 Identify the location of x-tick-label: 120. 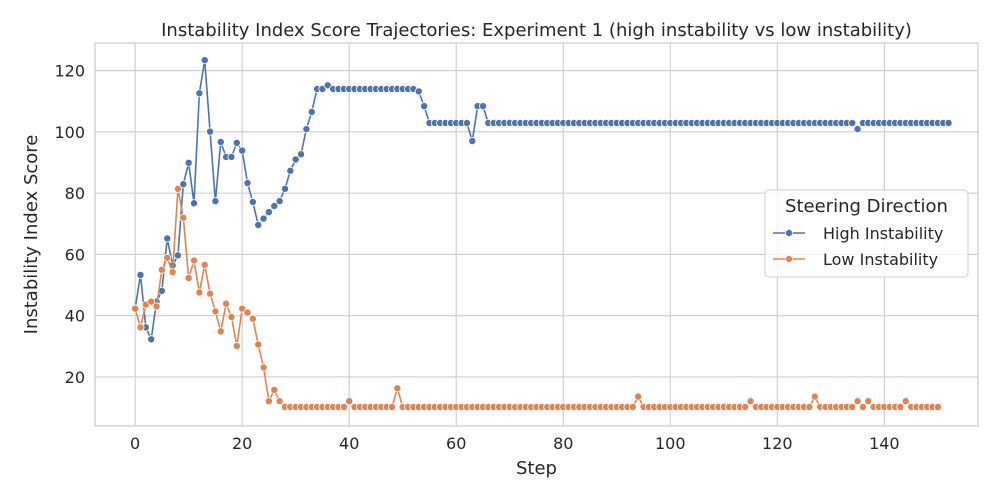
(777, 443).